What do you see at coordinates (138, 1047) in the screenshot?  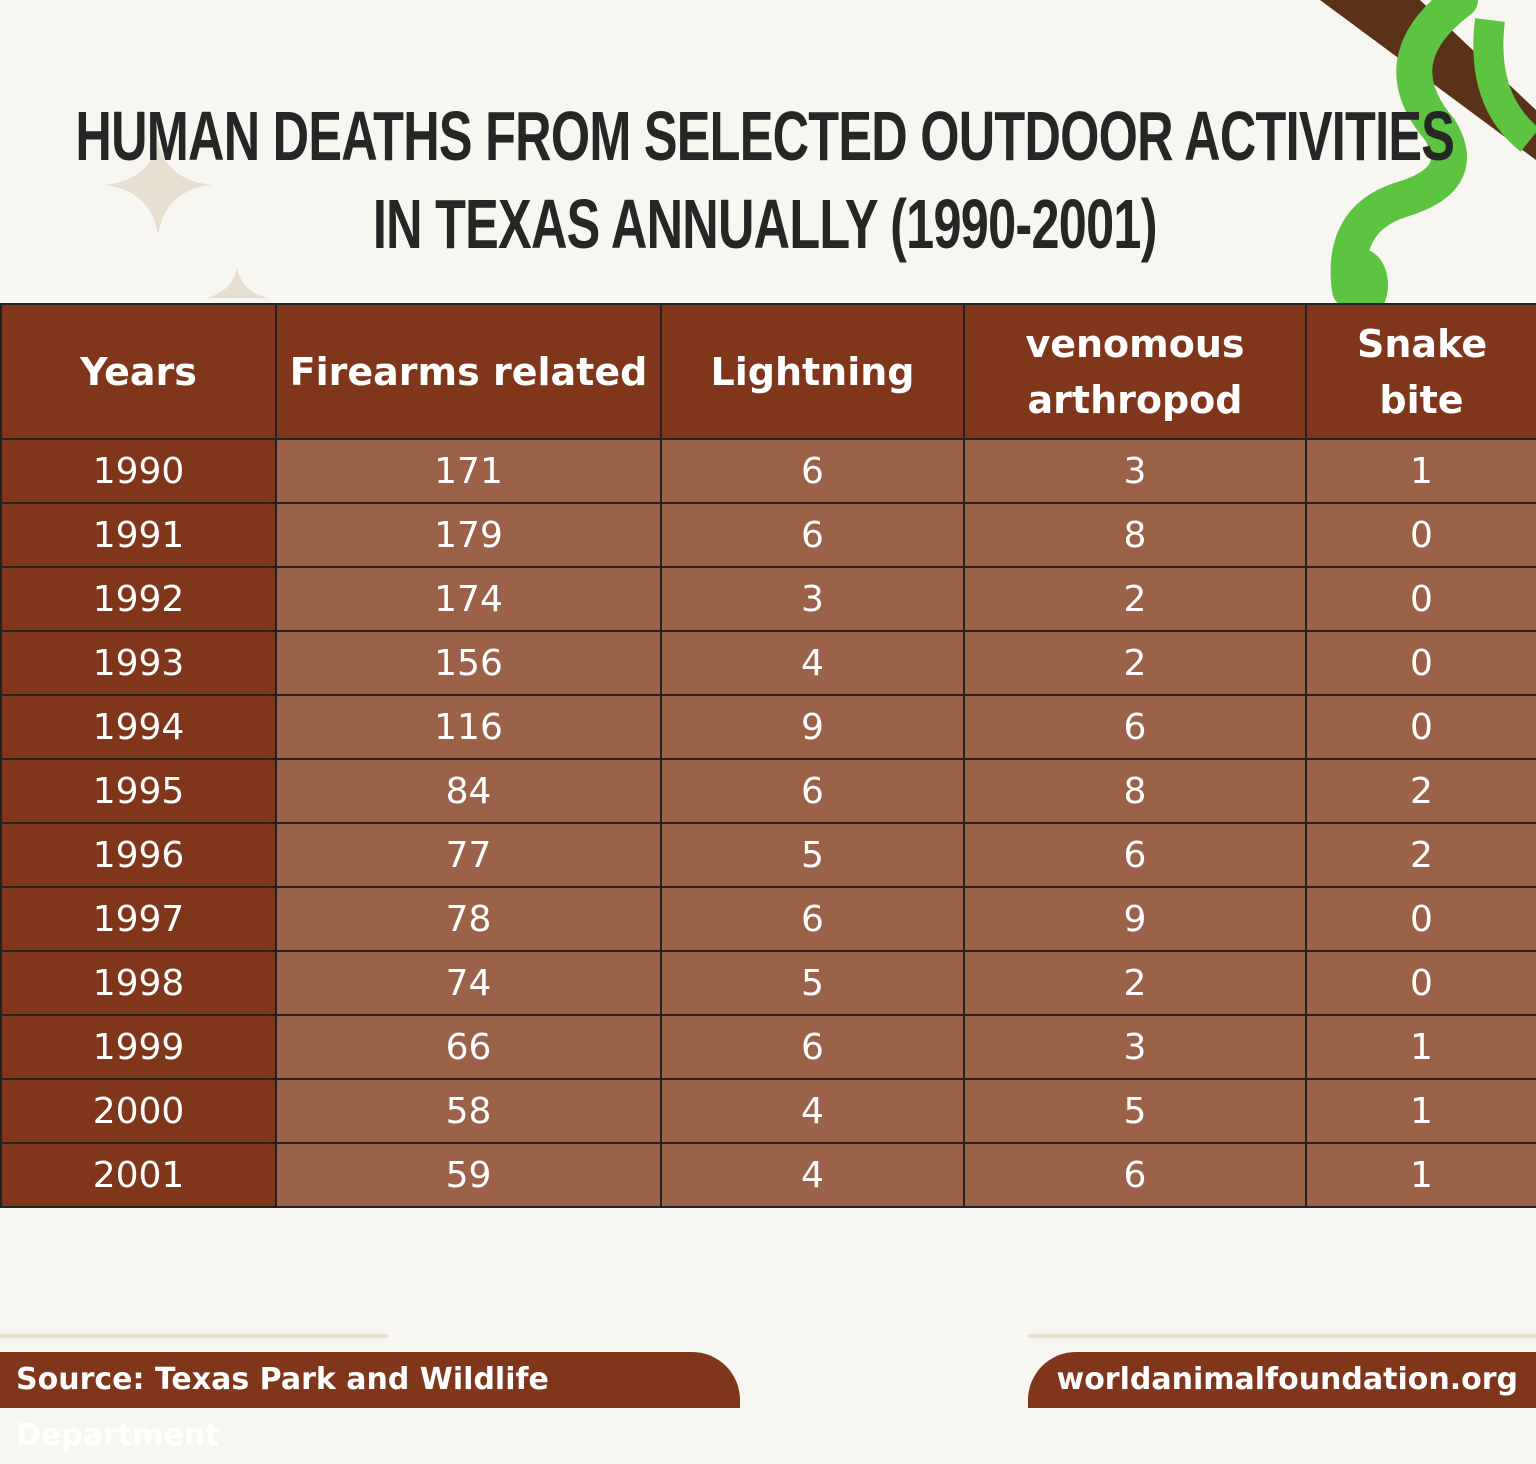 I see `year-cell: 1999` at bounding box center [138, 1047].